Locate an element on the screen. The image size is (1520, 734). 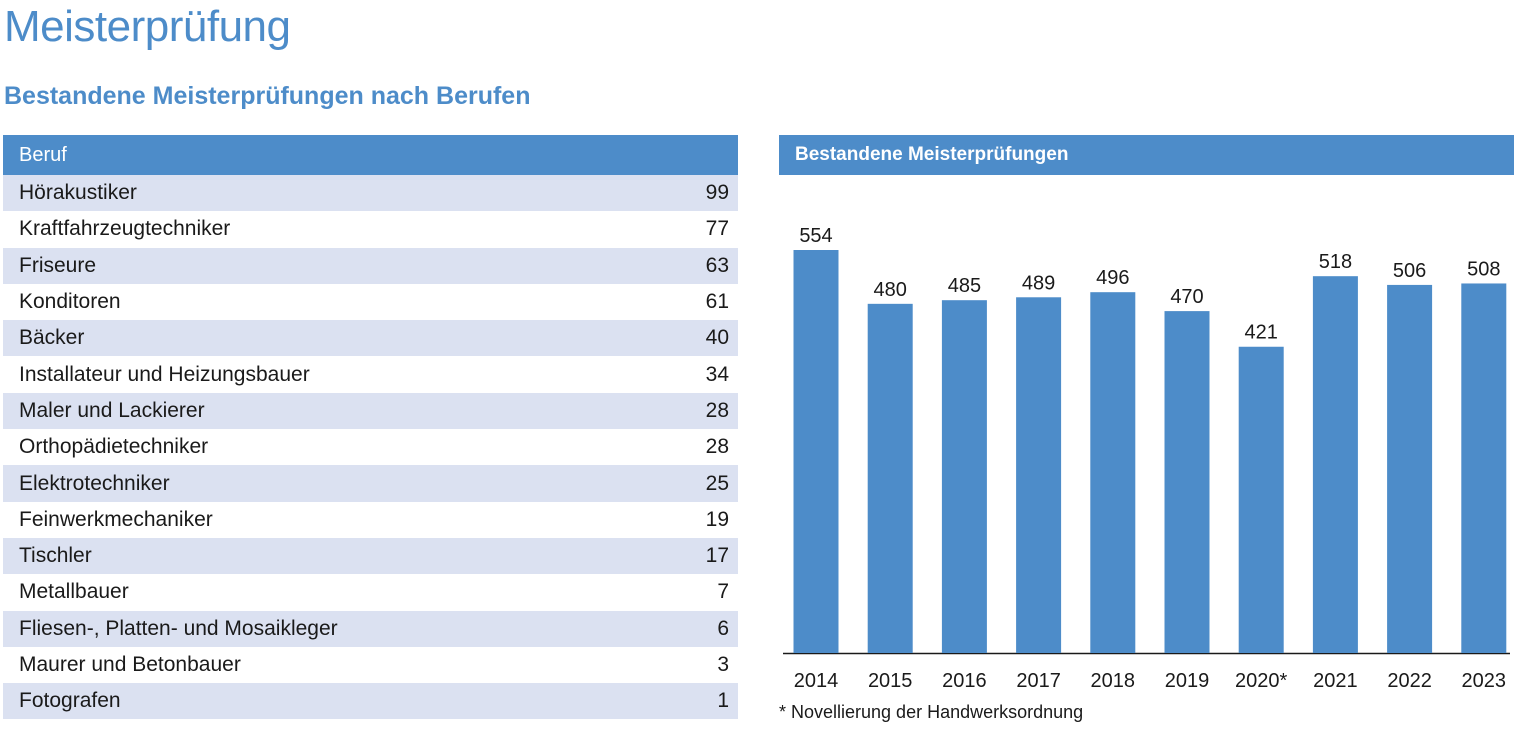
x-tick-label: 2017 is located at coordinates (1038, 681).